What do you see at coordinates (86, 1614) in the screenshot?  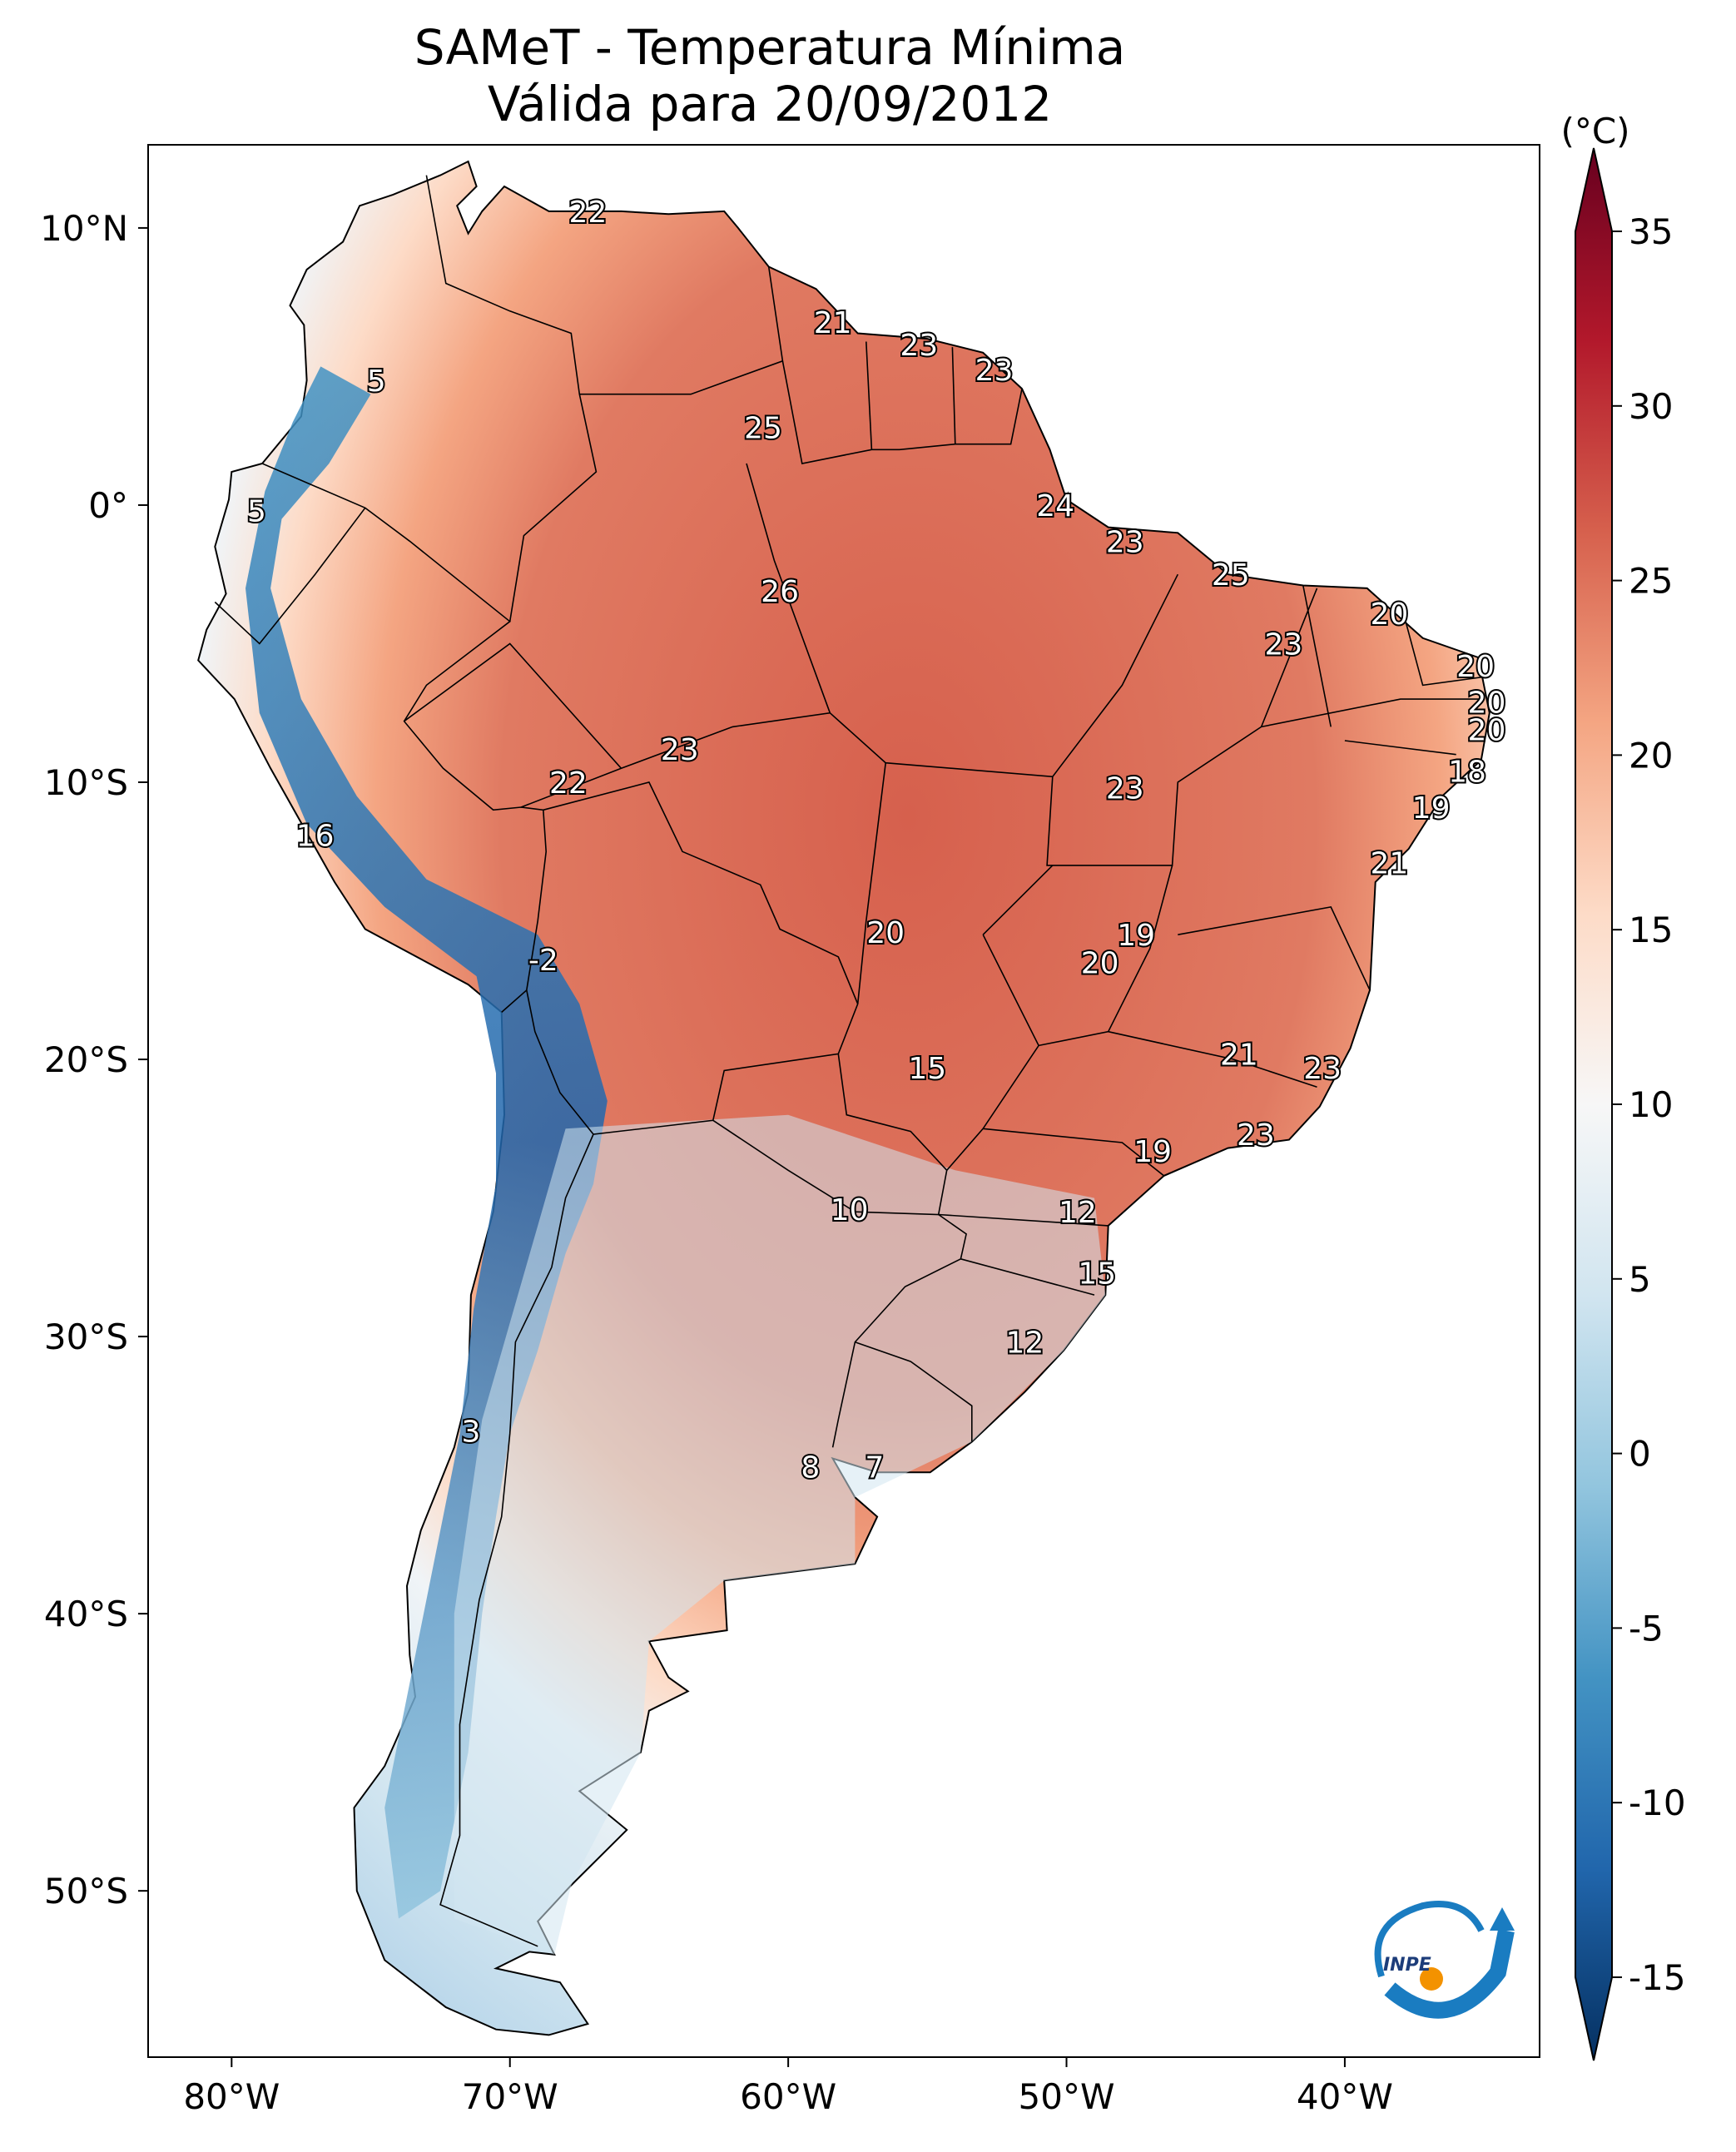 I see `lat-tick-label: 40°S` at bounding box center [86, 1614].